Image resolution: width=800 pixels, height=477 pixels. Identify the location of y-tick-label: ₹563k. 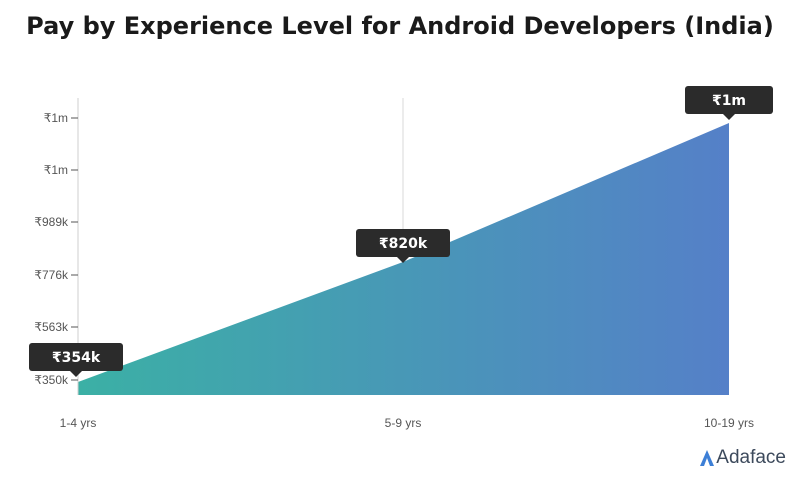
(51, 327).